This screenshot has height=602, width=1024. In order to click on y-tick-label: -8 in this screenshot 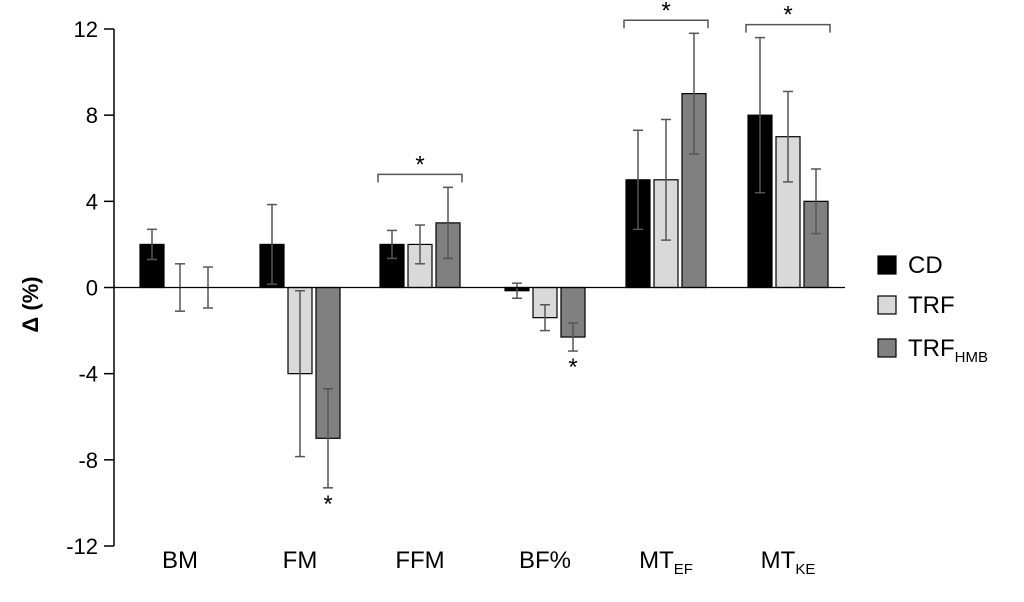, I will do `click(88, 460)`.